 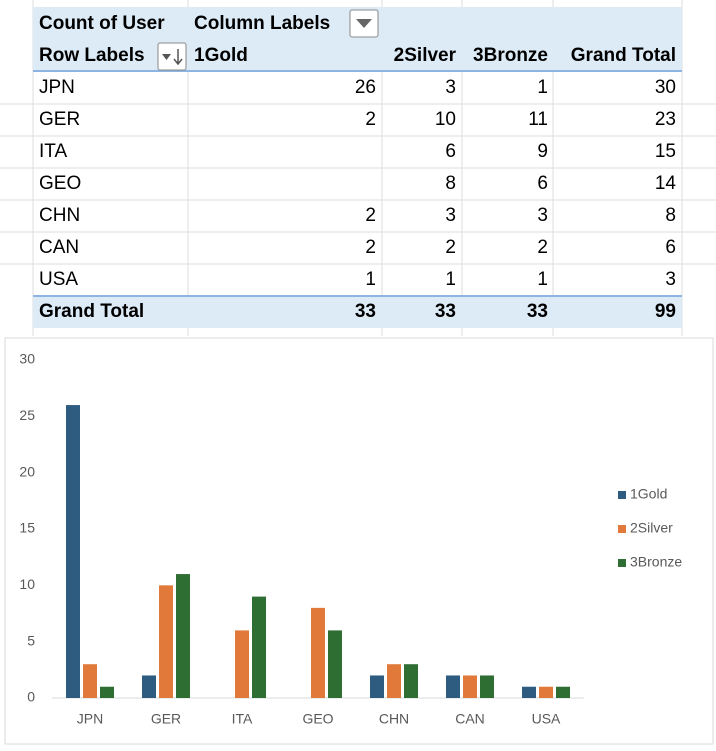 What do you see at coordinates (53, 151) in the screenshot?
I see `row-label: ITA` at bounding box center [53, 151].